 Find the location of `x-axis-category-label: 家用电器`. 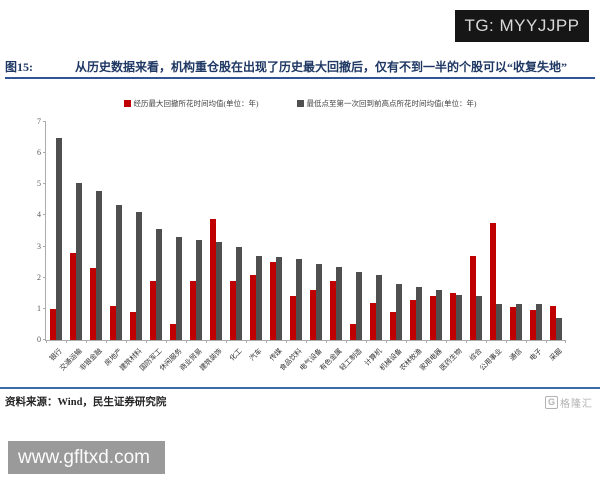

x-axis-category-label: 家用电器 is located at coordinates (431, 360).